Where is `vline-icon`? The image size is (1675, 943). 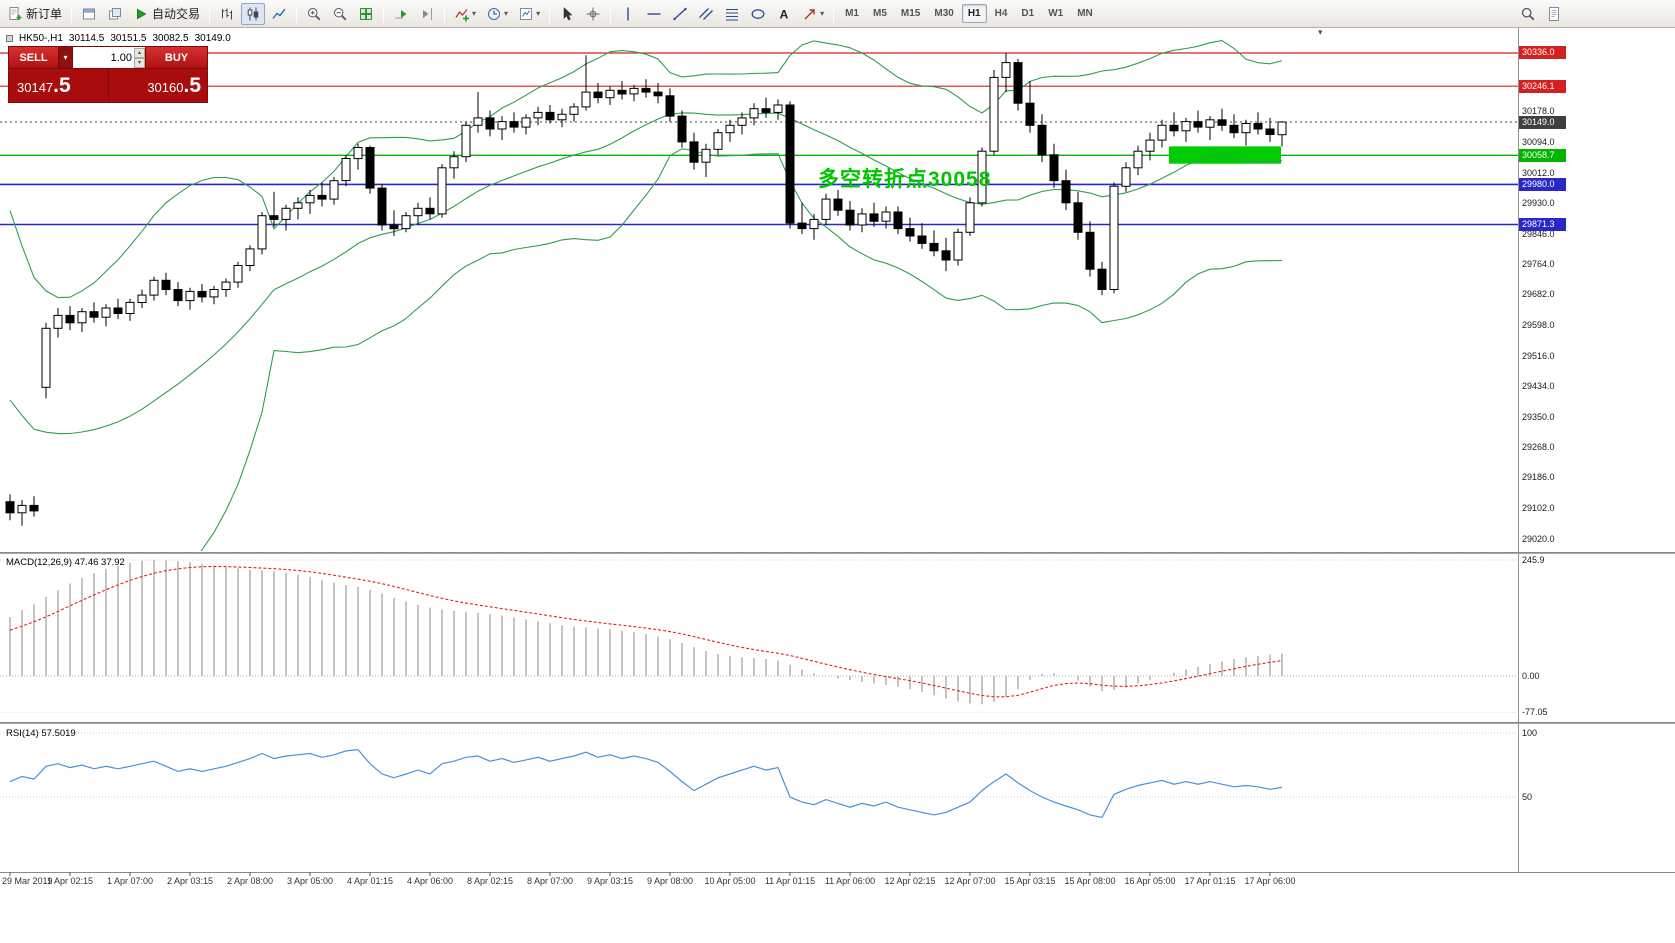 vline-icon is located at coordinates (628, 13).